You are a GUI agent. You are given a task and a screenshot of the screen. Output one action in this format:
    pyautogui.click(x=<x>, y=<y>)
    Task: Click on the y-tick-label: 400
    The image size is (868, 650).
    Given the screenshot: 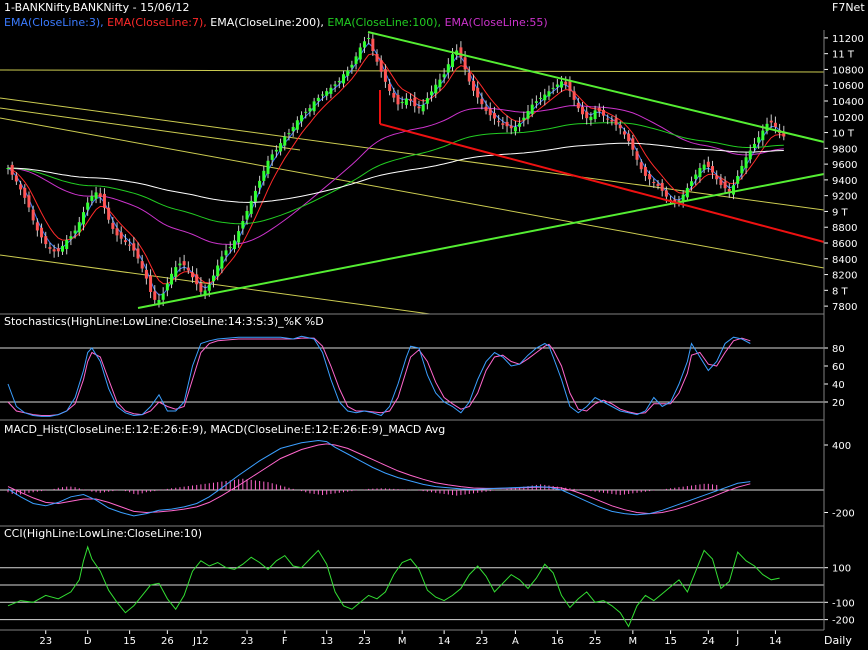 What is the action you would take?
    pyautogui.click(x=841, y=446)
    